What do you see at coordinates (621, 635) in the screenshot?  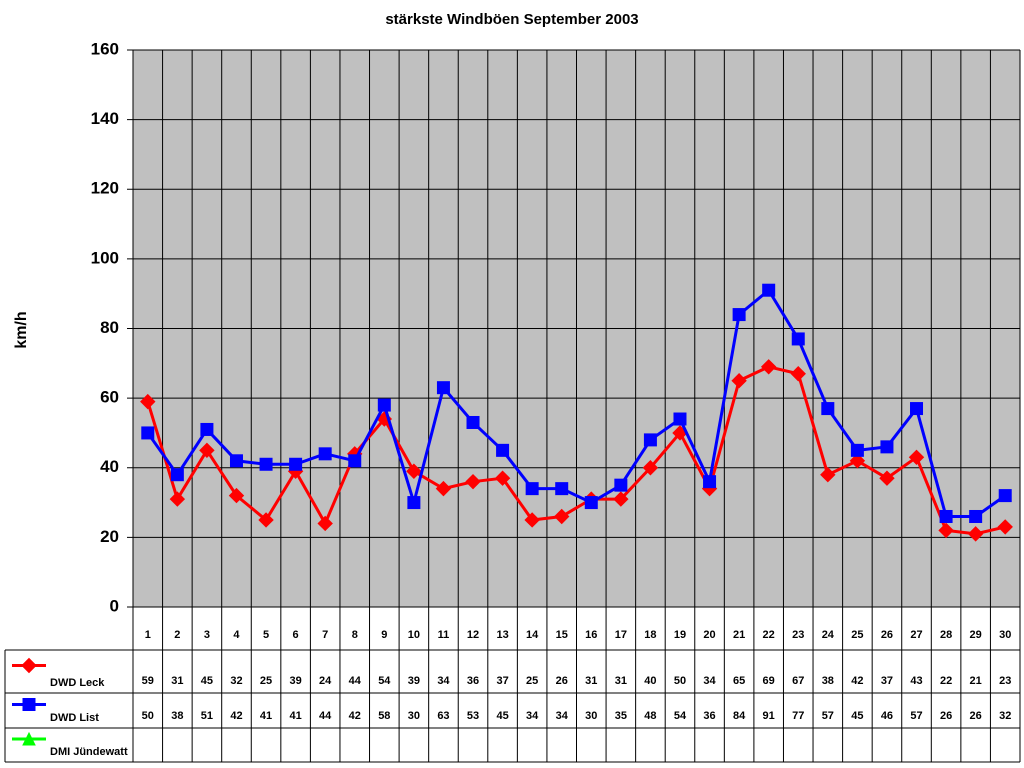 I see `x-tick-label: 17` at bounding box center [621, 635].